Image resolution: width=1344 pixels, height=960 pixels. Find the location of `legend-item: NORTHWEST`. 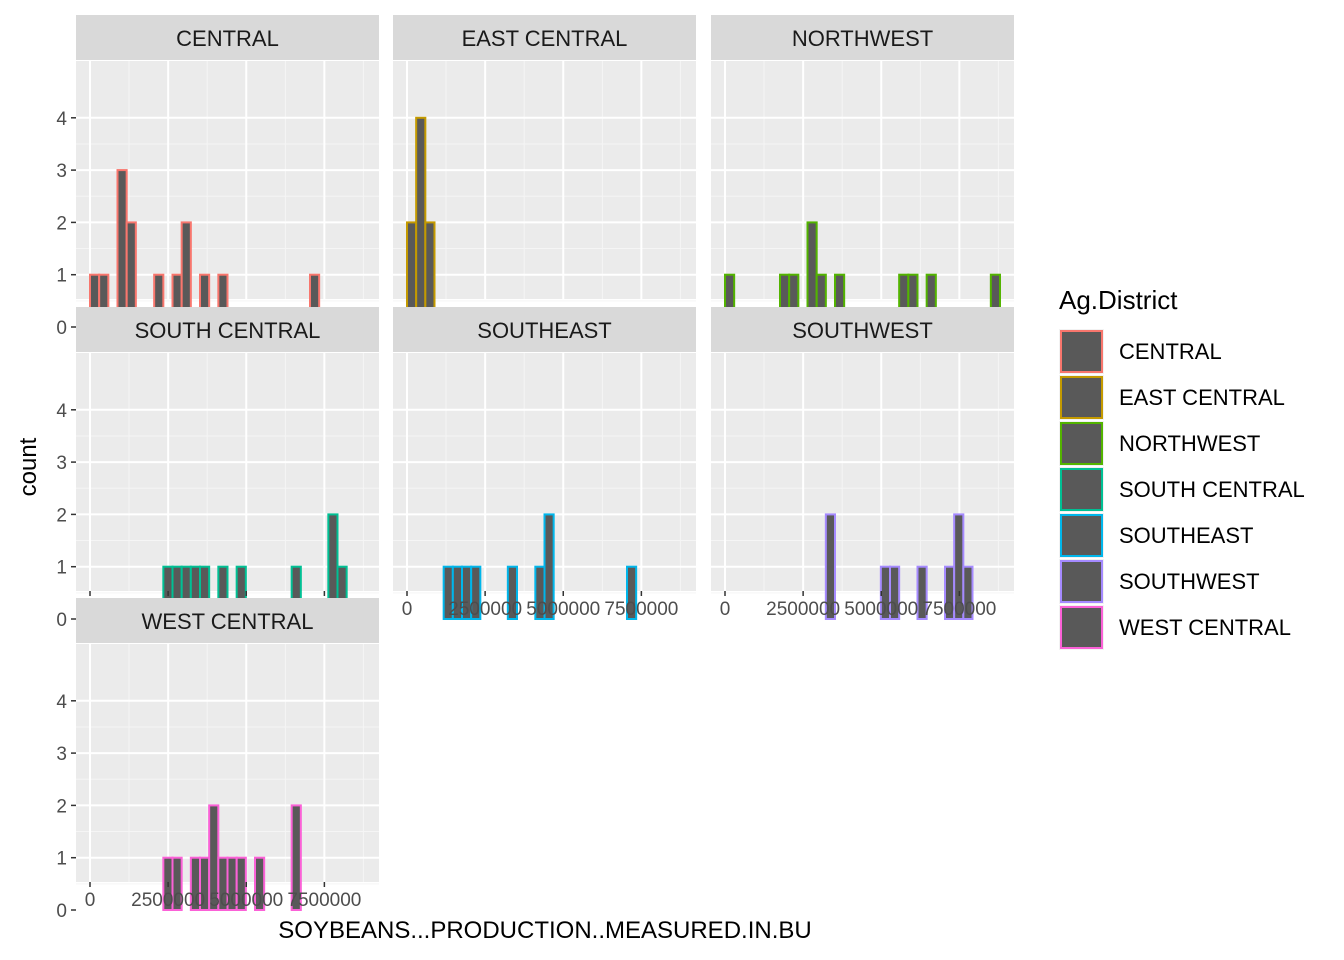

legend-item: NORTHWEST is located at coordinates (1159, 443).